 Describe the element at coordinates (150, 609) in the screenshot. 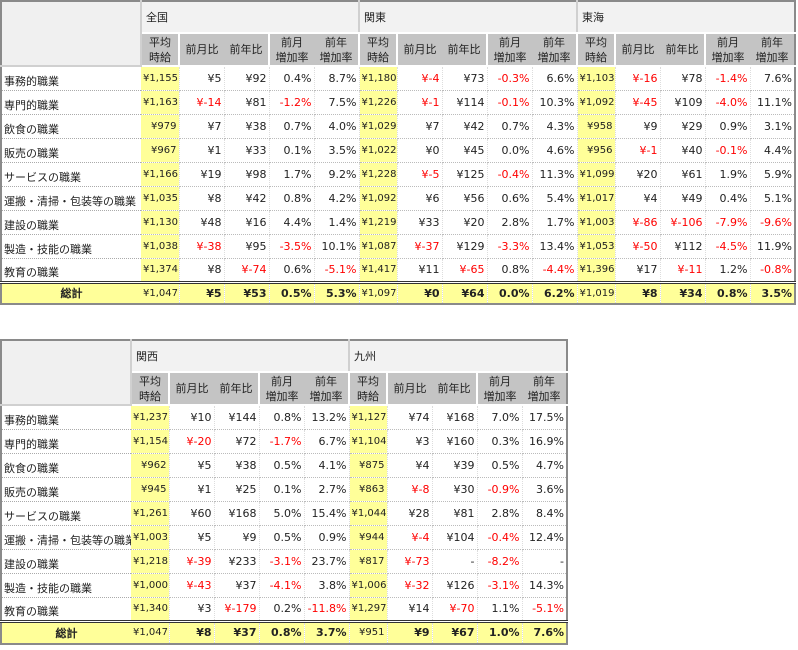

I see `avg-wage-cell: ¥1,340` at that location.